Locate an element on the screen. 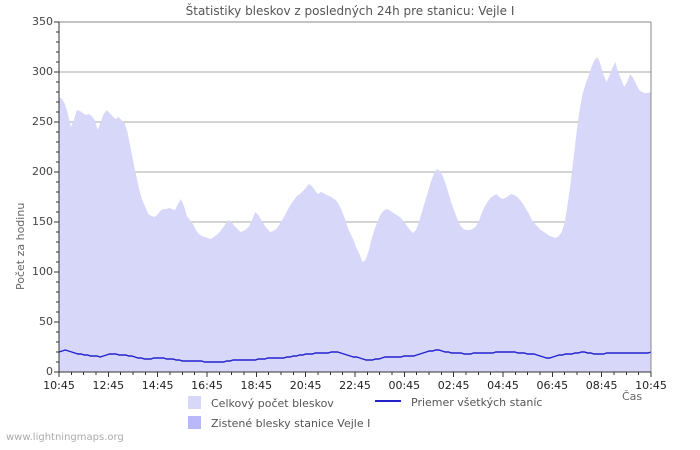 This screenshot has height=450, width=700. x-tick-label: 22:45 is located at coordinates (355, 385).